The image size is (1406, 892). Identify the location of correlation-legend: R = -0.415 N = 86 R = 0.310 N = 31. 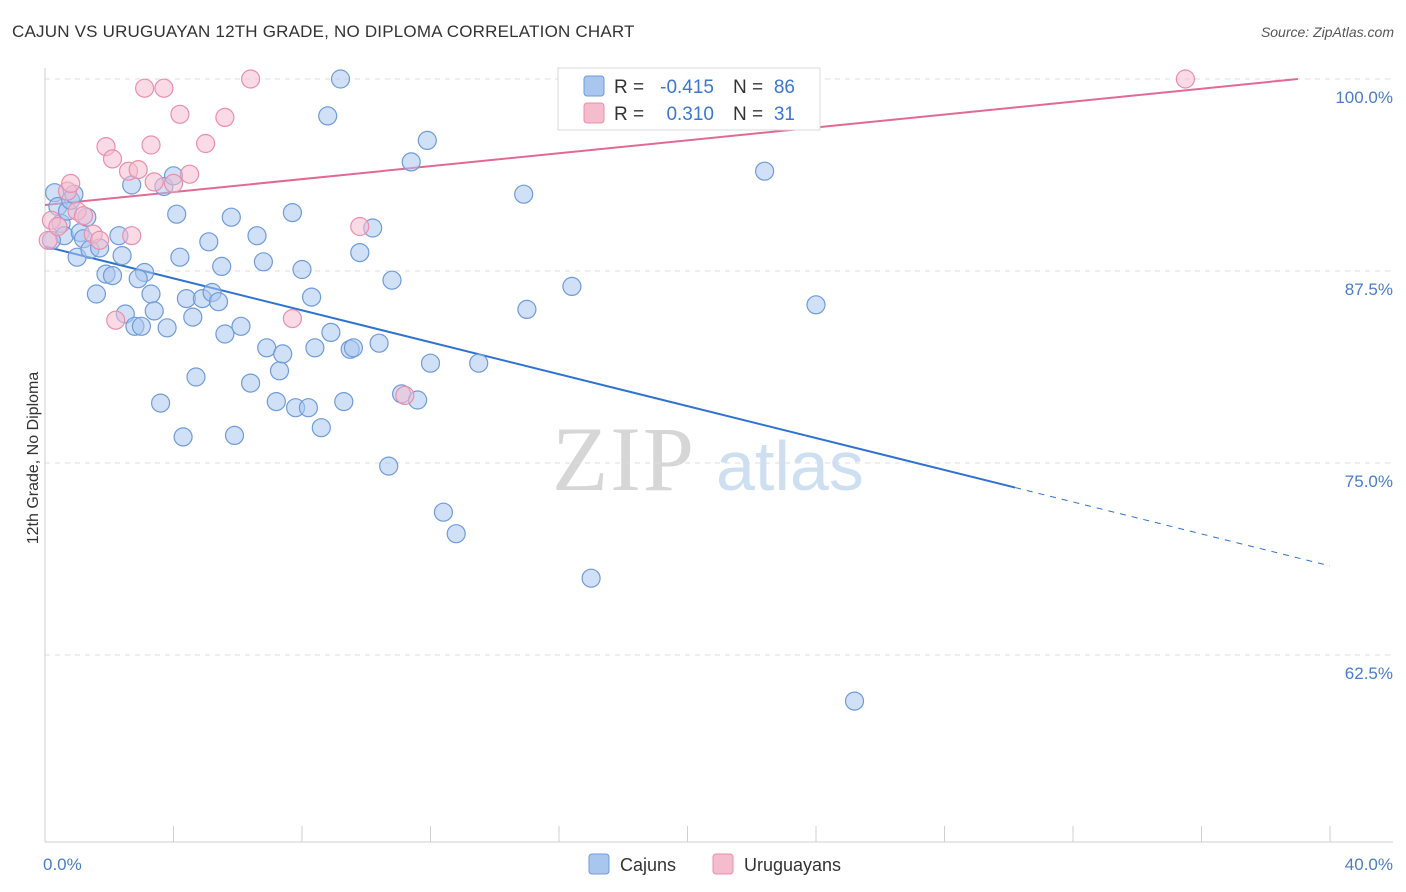
(689, 99).